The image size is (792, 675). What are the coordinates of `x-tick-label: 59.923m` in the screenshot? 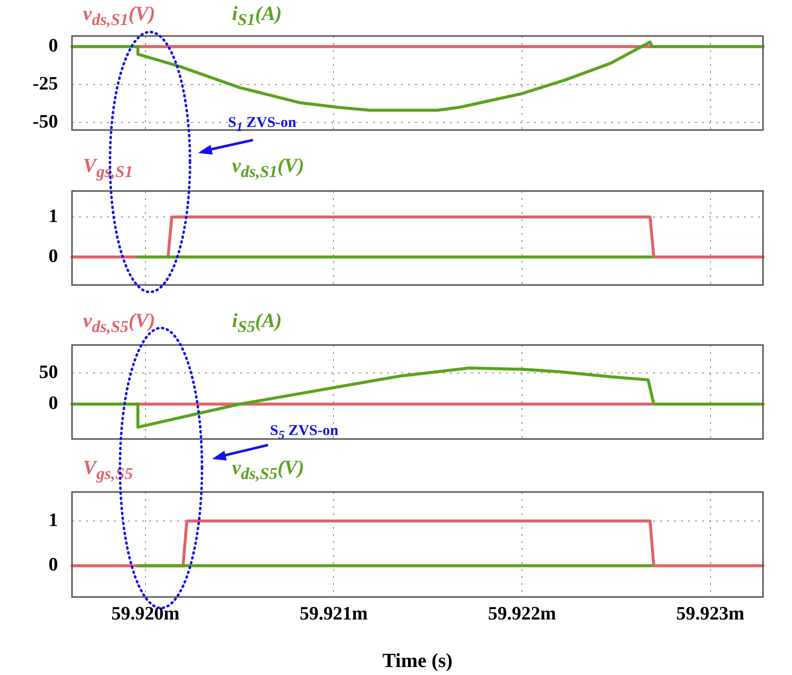 It's located at (710, 613).